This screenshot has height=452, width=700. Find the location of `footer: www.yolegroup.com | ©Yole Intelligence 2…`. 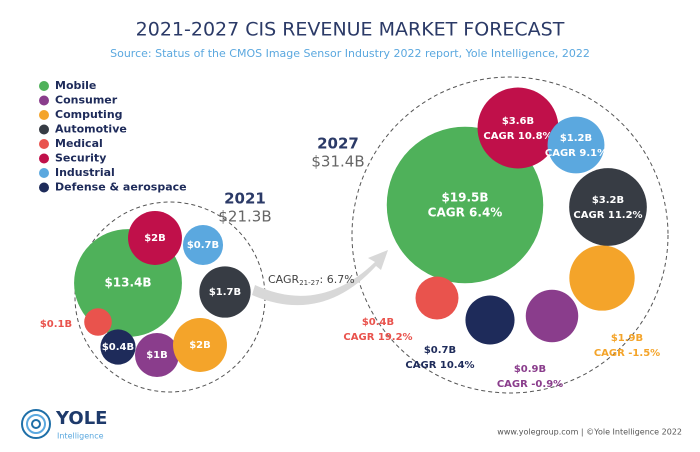

footer: www.yolegroup.com | ©Yole Intelligence 2… is located at coordinates (589, 432).